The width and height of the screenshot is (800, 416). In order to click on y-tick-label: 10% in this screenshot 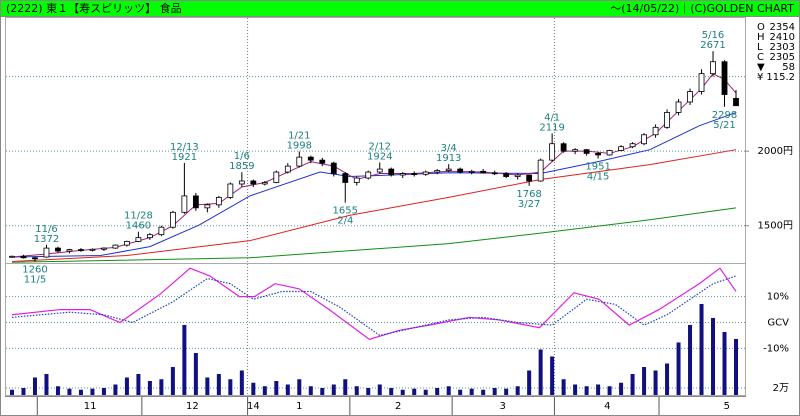, I will do `click(778, 297)`.